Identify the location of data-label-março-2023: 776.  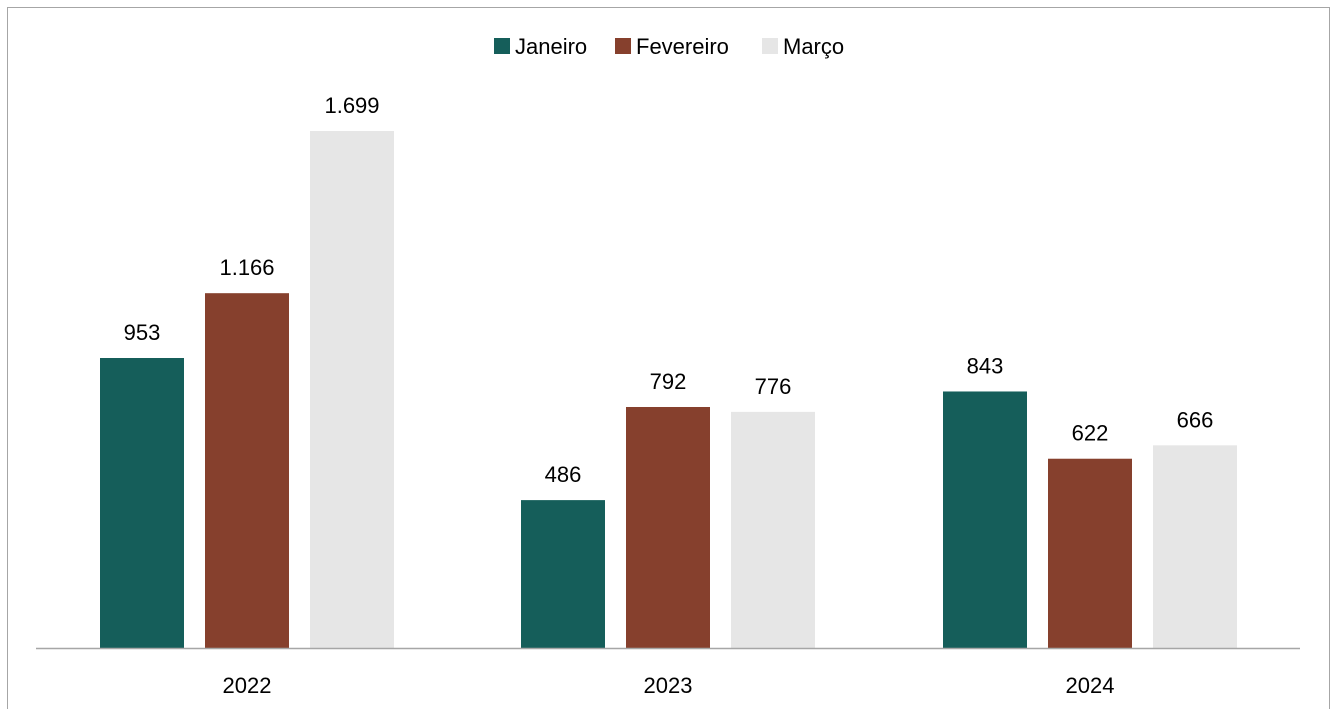
(773, 386).